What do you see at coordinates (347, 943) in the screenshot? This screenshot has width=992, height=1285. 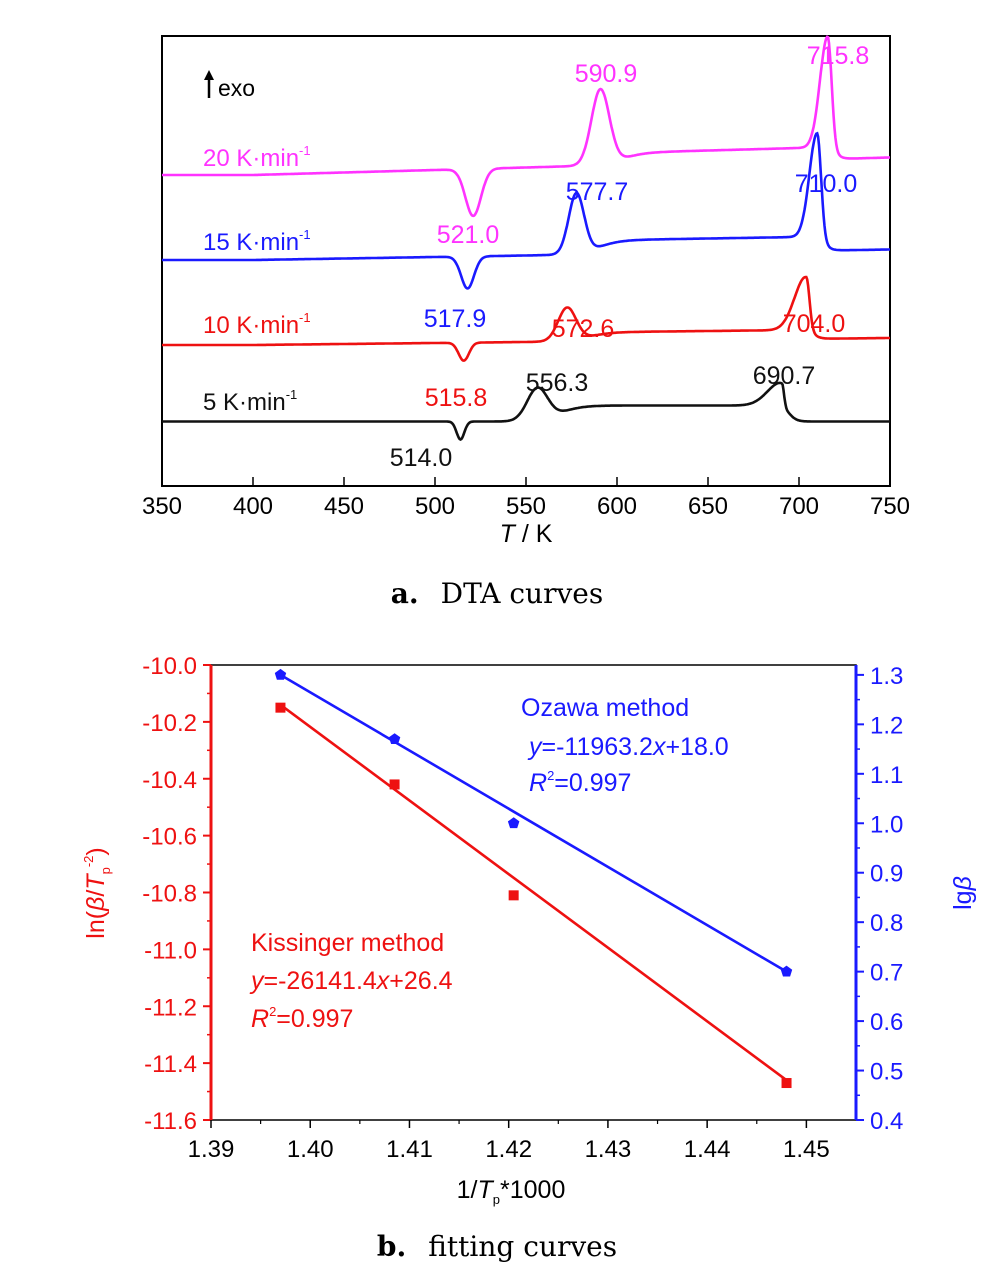 I see `kissinger-title: Kissinger method` at bounding box center [347, 943].